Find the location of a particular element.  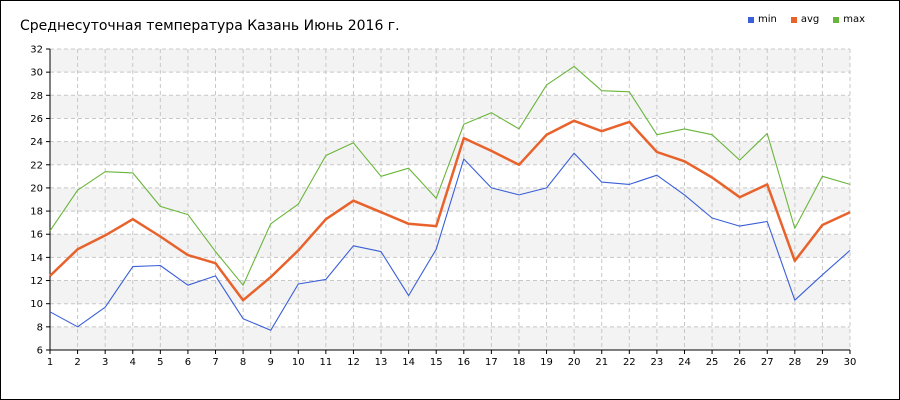

y-tick-label: 30 is located at coordinates (36, 73).